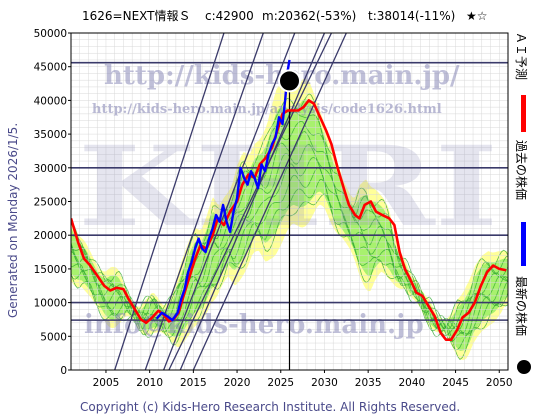 This screenshot has width=560, height=420. I want to click on x-tick-label: 2010, so click(149, 383).